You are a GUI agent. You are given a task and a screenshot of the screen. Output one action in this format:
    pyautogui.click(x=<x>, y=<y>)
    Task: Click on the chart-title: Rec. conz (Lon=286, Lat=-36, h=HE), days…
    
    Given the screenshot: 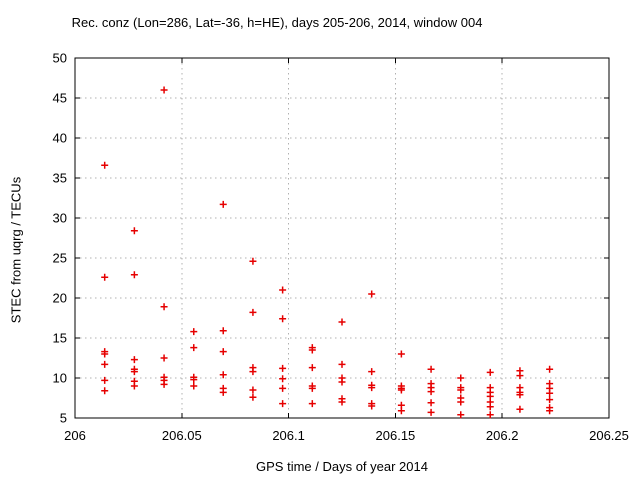 What is the action you would take?
    pyautogui.click(x=277, y=22)
    